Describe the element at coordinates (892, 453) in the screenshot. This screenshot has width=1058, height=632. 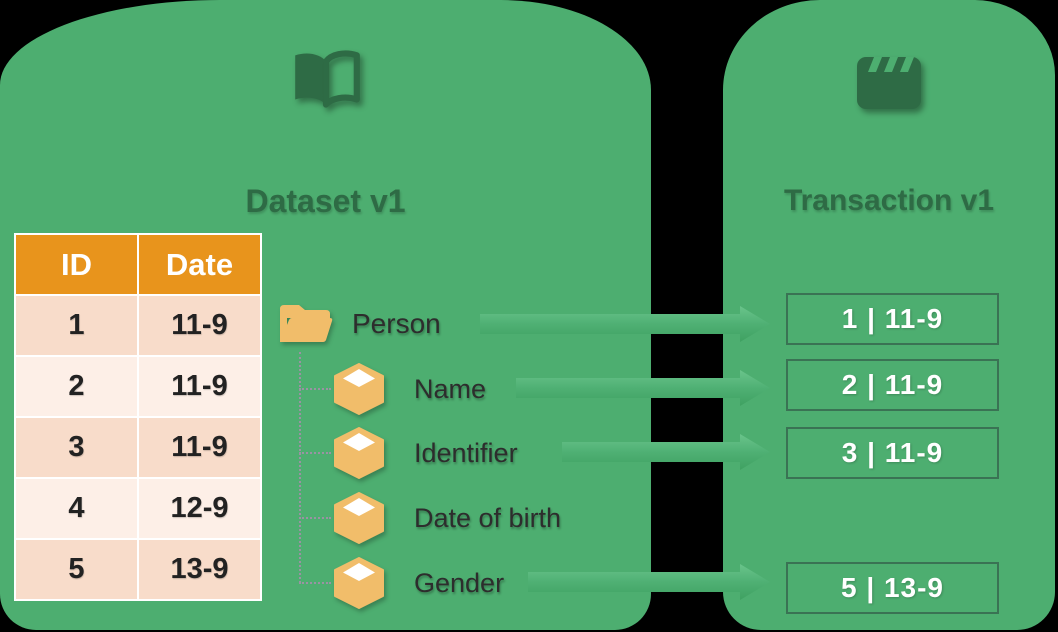
I see `record-box: 3 | 11-9` at that location.